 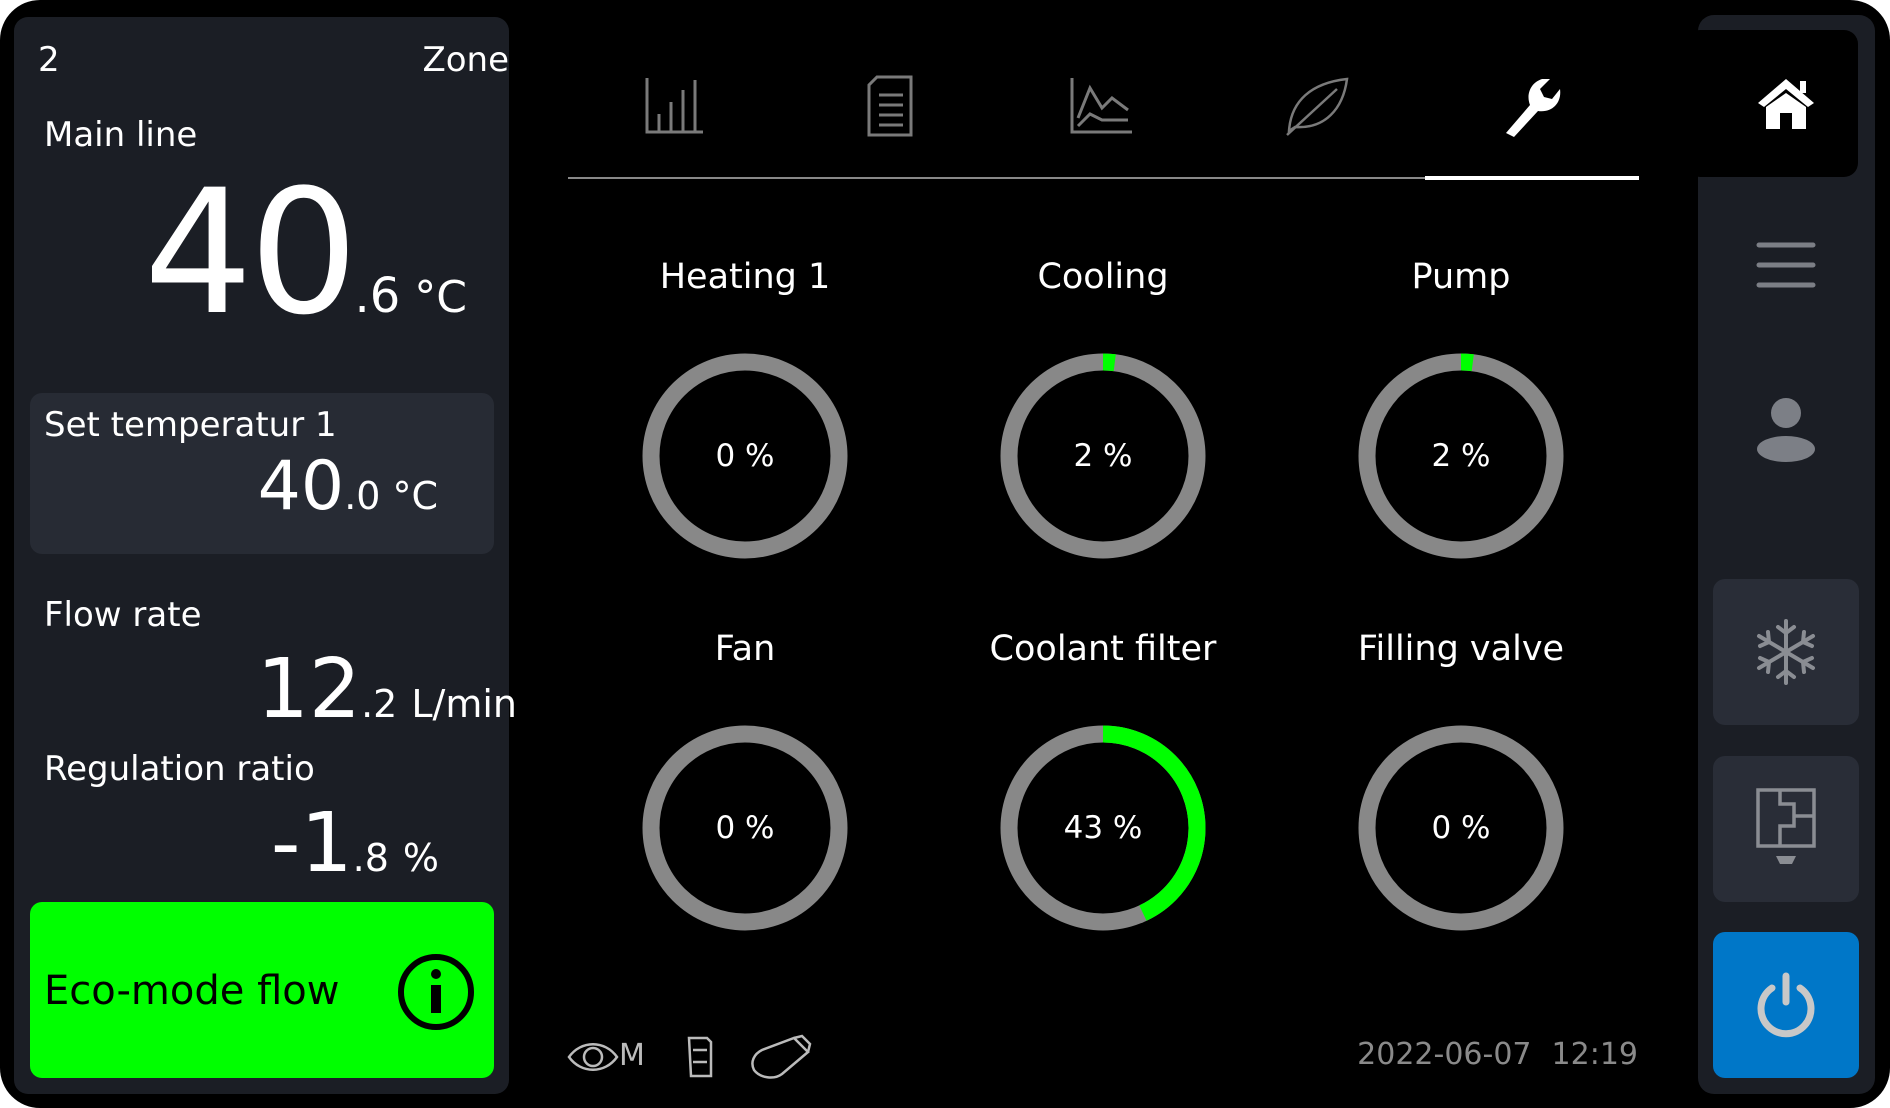 What do you see at coordinates (464, 704) in the screenshot?
I see `flow-rate-unit: L/min` at bounding box center [464, 704].